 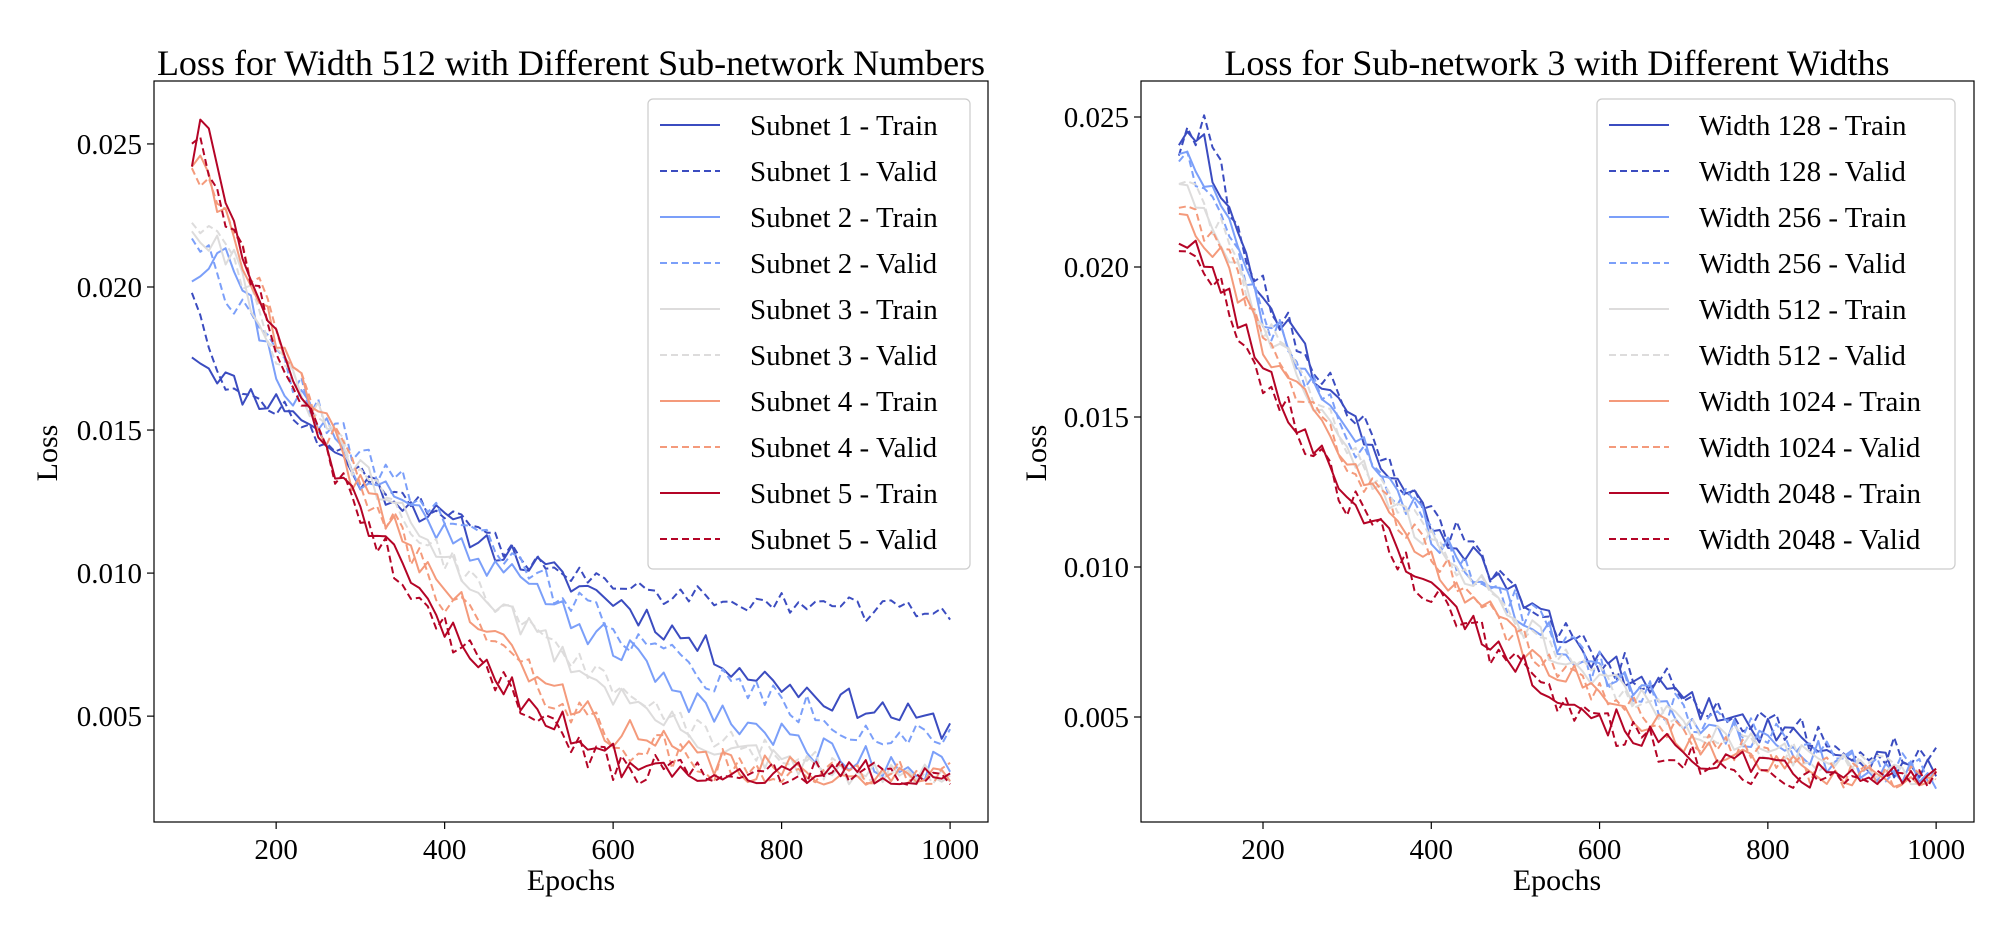 What do you see at coordinates (1810, 540) in the screenshot?
I see `legend-label: Width 2048 - Valid` at bounding box center [1810, 540].